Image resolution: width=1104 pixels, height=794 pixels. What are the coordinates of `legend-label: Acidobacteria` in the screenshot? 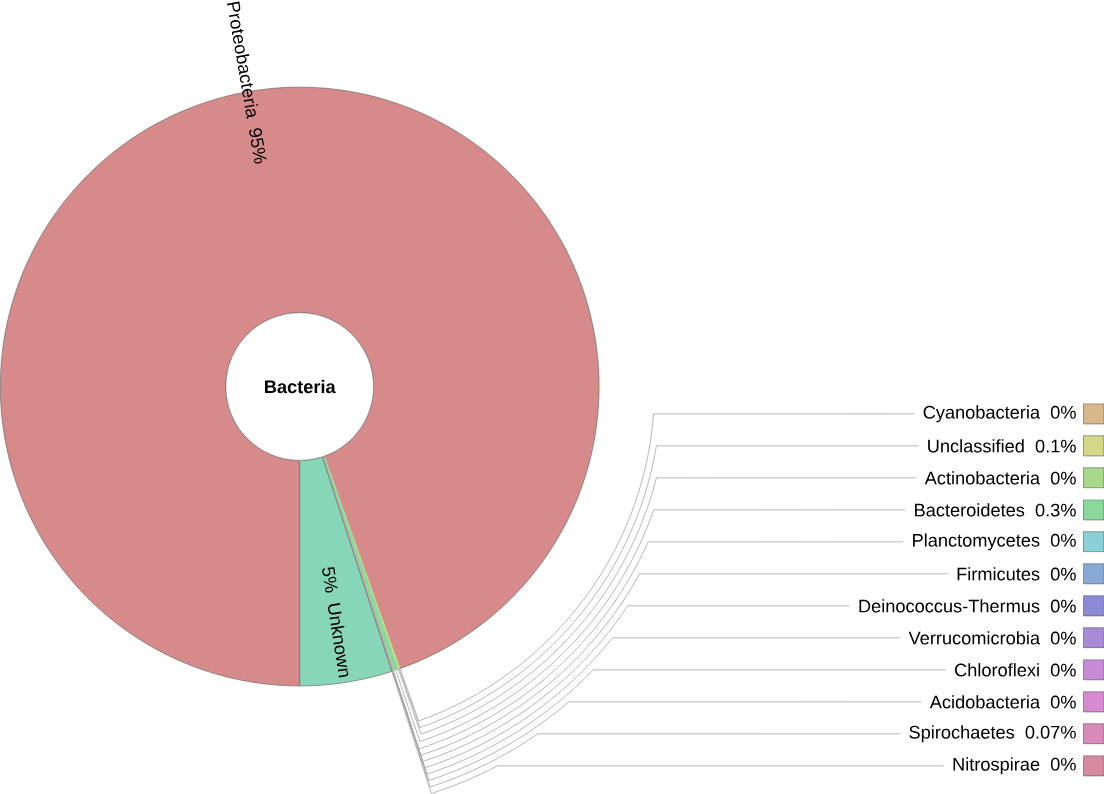 It's located at (985, 702).